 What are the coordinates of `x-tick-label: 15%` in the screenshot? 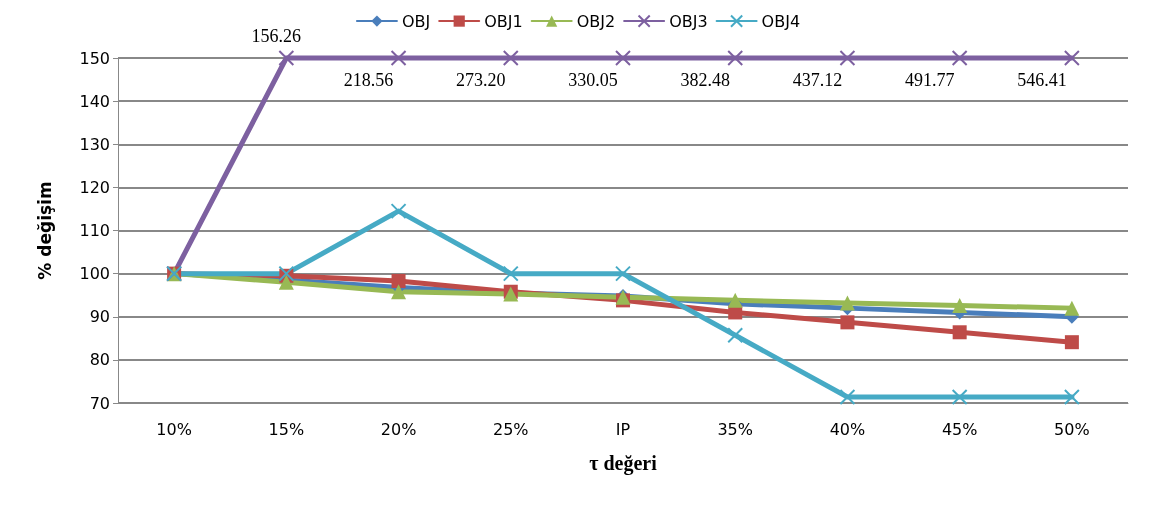 It's located at (286, 429).